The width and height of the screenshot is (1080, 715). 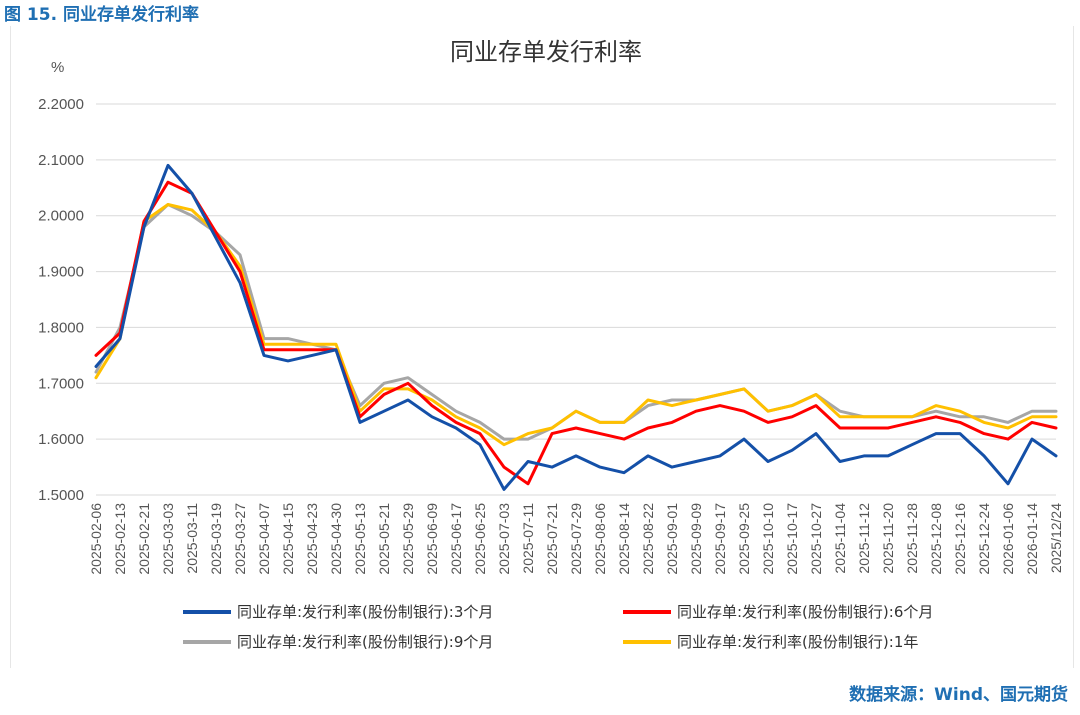 I want to click on x-tick-label: 2025-03-27, so click(x=240, y=539).